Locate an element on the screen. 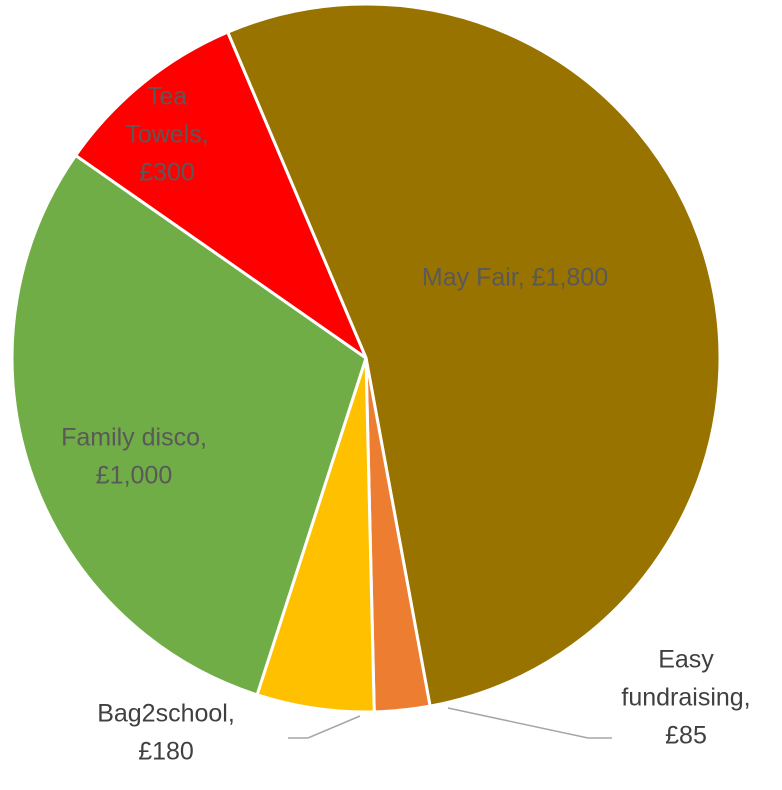 The image size is (782, 790). label-line: £1,000 is located at coordinates (134, 476).